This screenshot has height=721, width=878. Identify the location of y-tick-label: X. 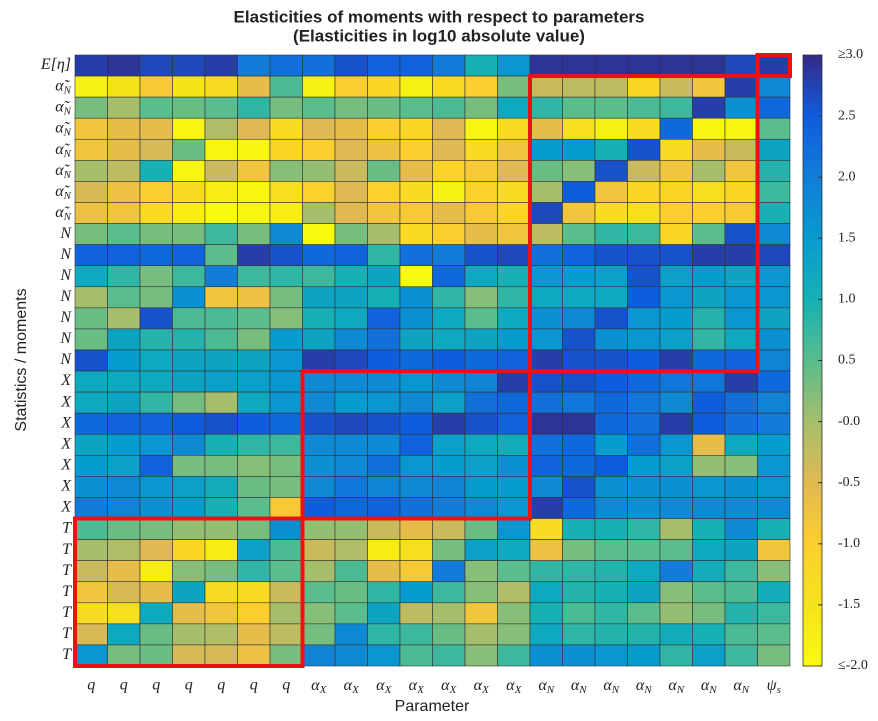
(66, 465).